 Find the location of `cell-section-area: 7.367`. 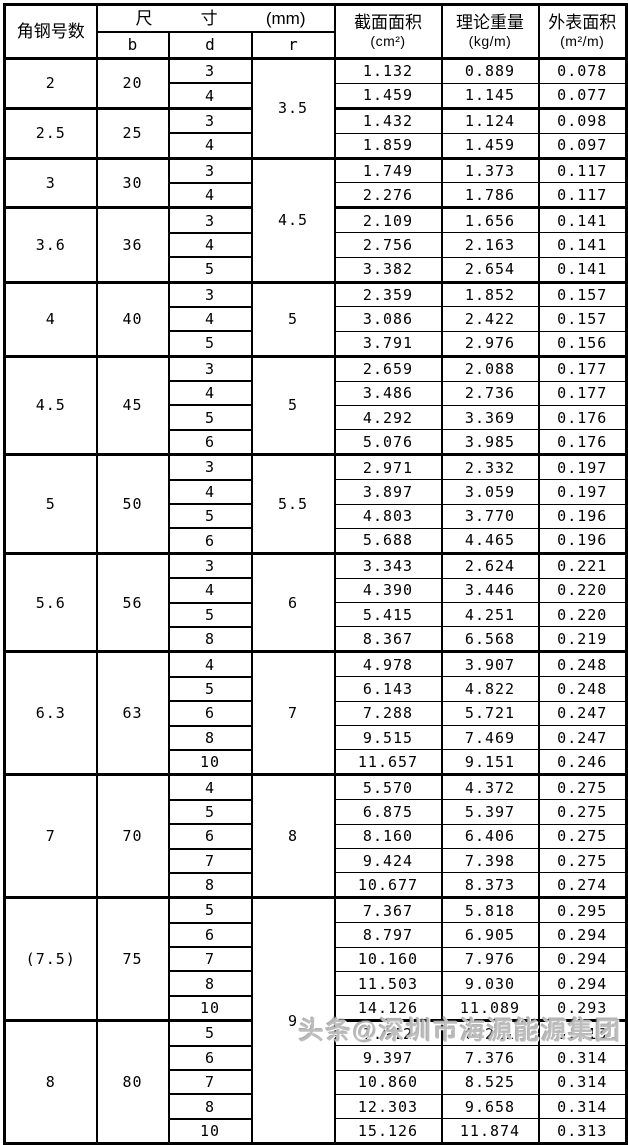

cell-section-area: 7.367 is located at coordinates (388, 910).